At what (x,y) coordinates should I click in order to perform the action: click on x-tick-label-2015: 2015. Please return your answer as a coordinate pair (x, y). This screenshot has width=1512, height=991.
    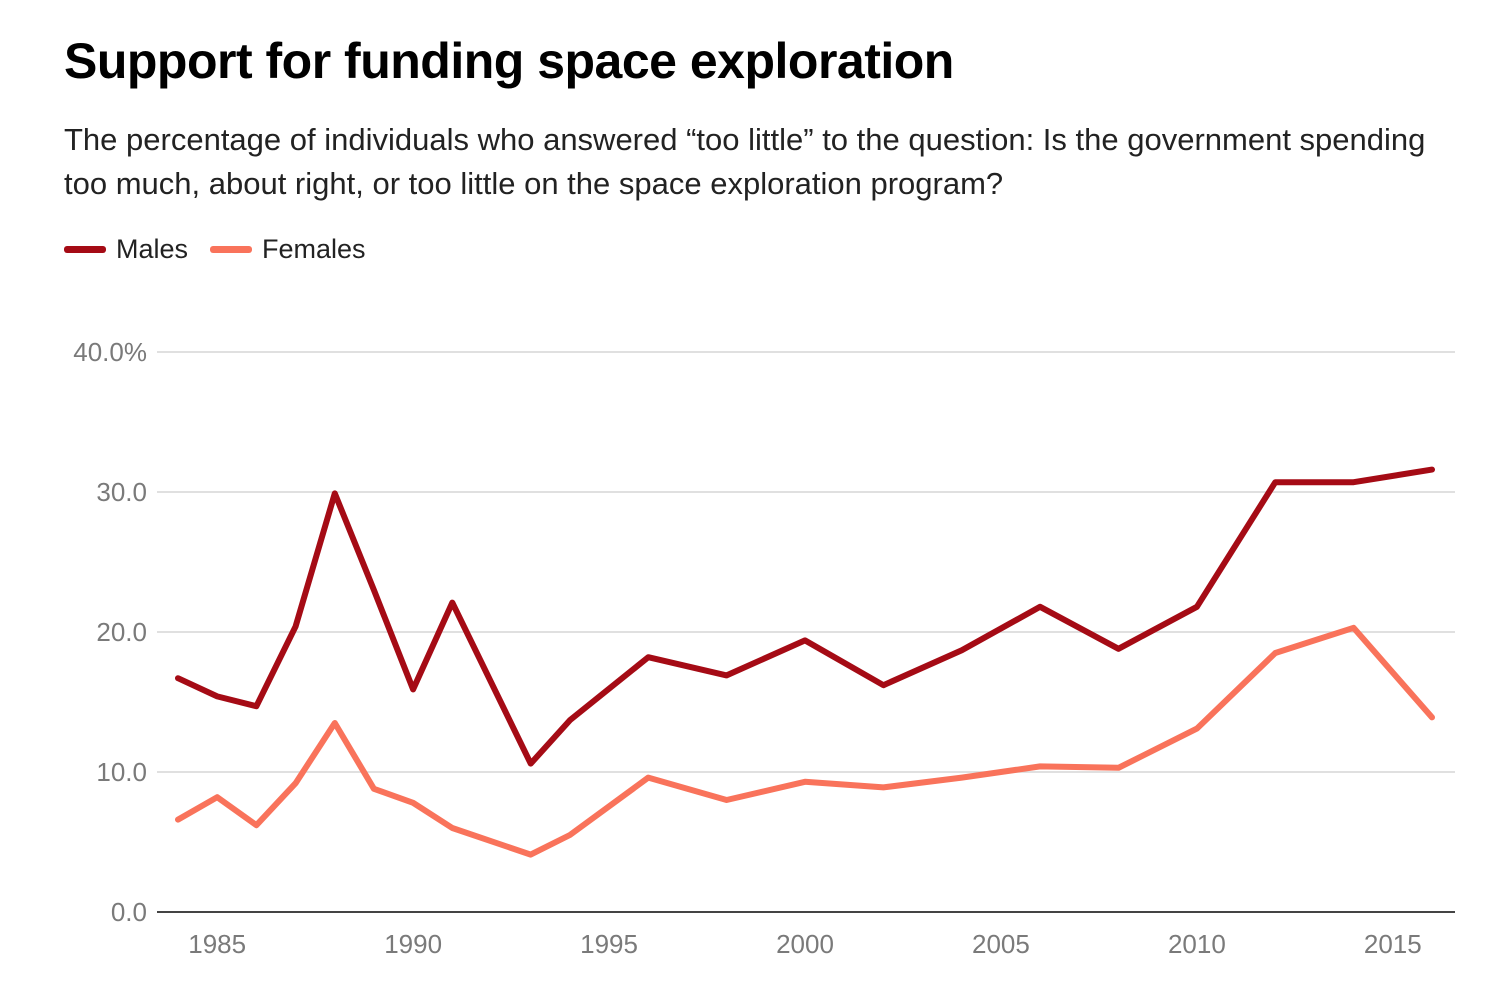
    Looking at the image, I should click on (1393, 944).